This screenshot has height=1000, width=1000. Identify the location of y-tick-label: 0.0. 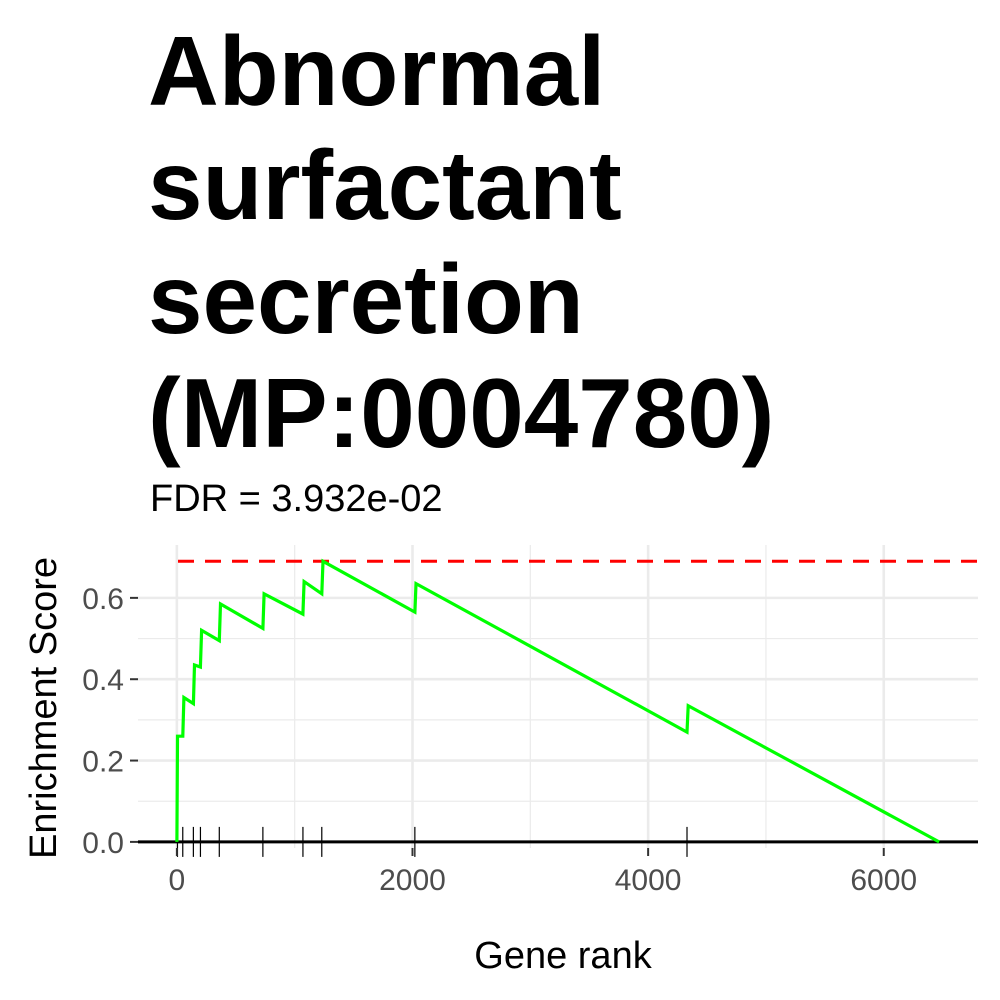
(103, 843).